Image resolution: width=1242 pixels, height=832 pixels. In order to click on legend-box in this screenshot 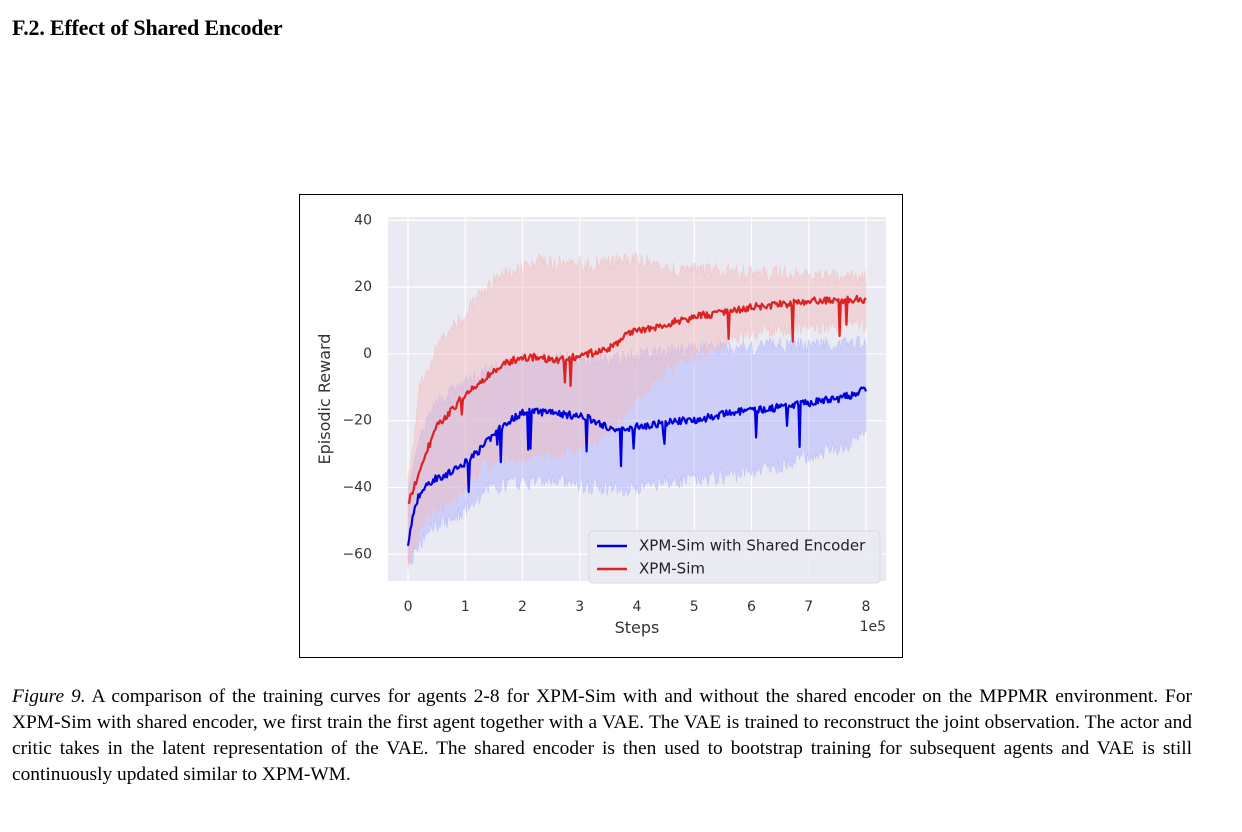, I will do `click(734, 557)`.